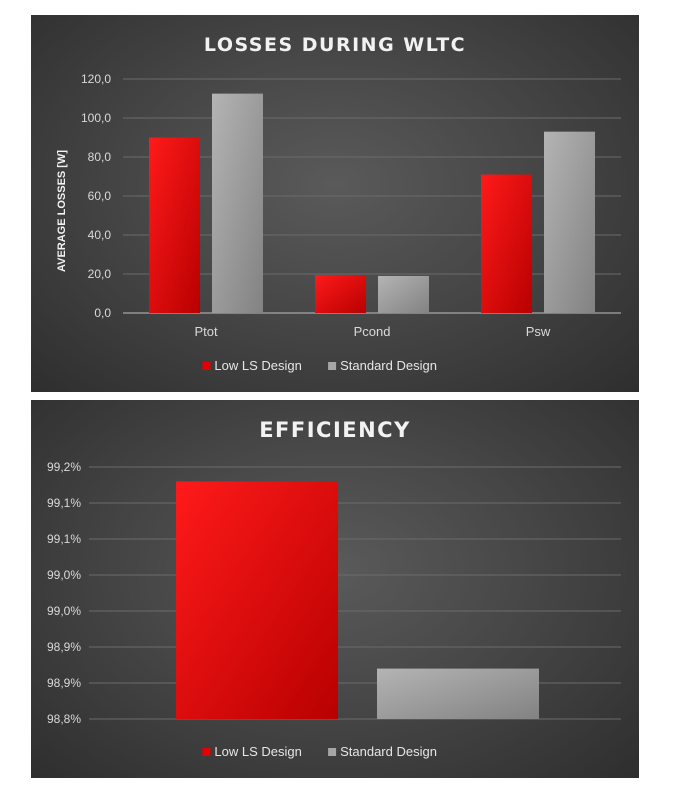  What do you see at coordinates (538, 331) in the screenshot?
I see `category-label: Psw` at bounding box center [538, 331].